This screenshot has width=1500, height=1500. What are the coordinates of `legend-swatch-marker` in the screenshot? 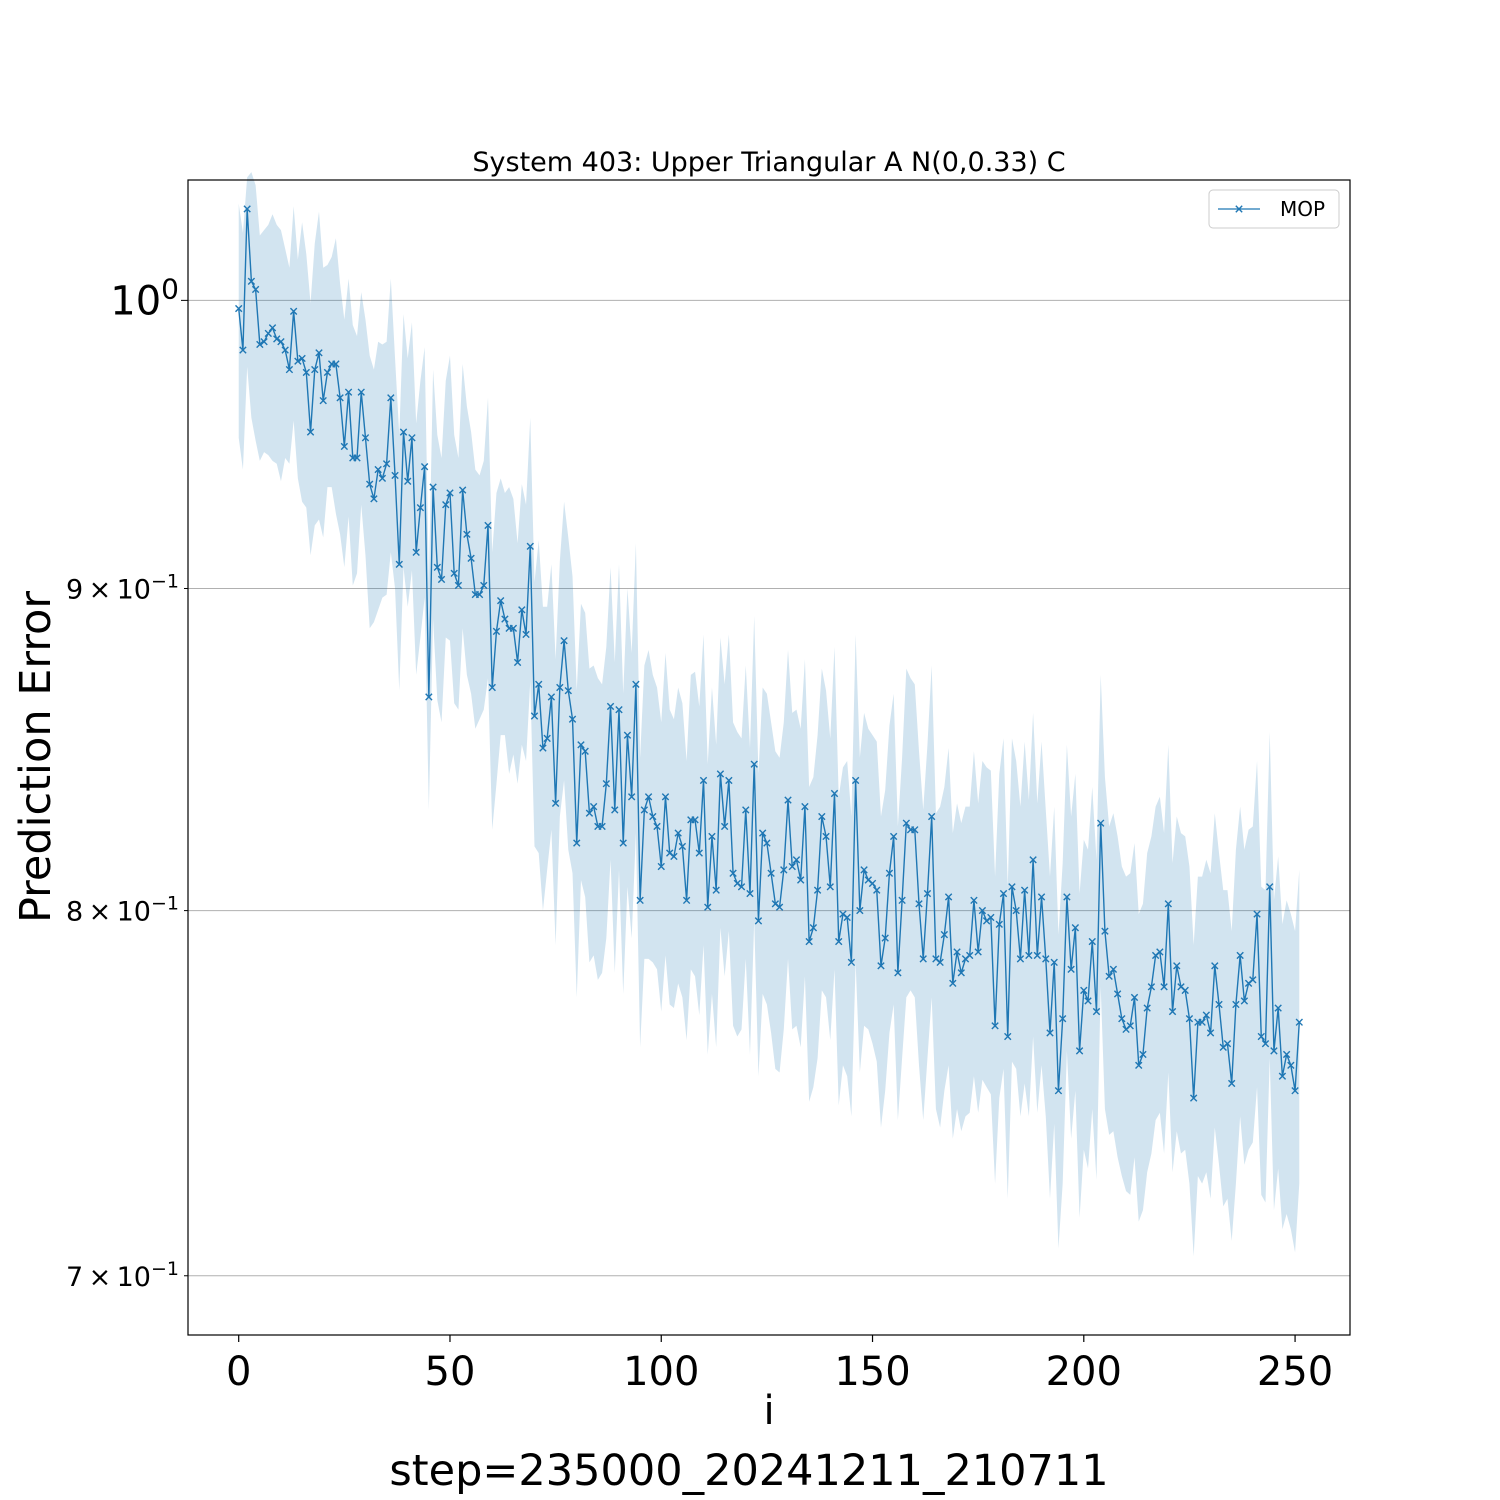 It's located at (1239, 209).